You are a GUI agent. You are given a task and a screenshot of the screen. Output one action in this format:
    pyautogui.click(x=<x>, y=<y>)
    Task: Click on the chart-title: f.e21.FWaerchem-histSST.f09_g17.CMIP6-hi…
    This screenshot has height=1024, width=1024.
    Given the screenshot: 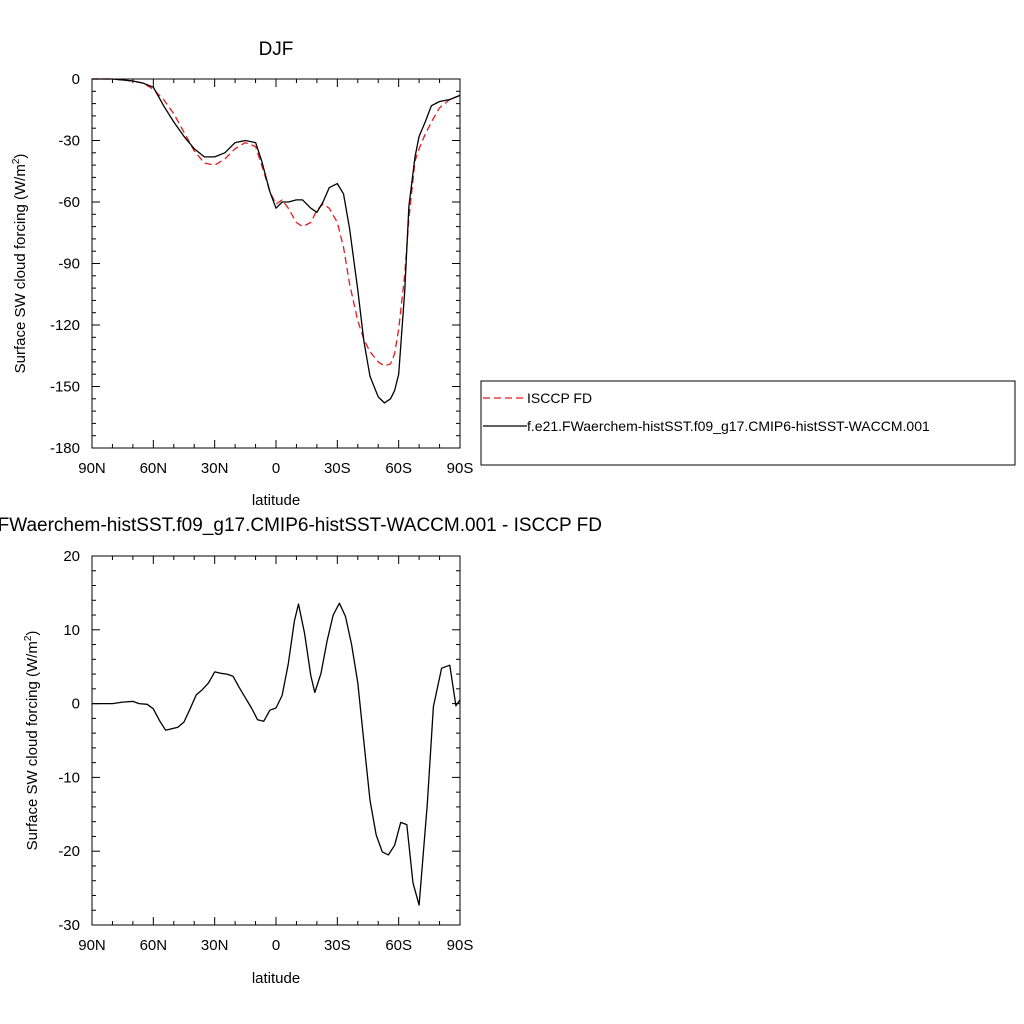 What is the action you would take?
    pyautogui.click(x=301, y=525)
    